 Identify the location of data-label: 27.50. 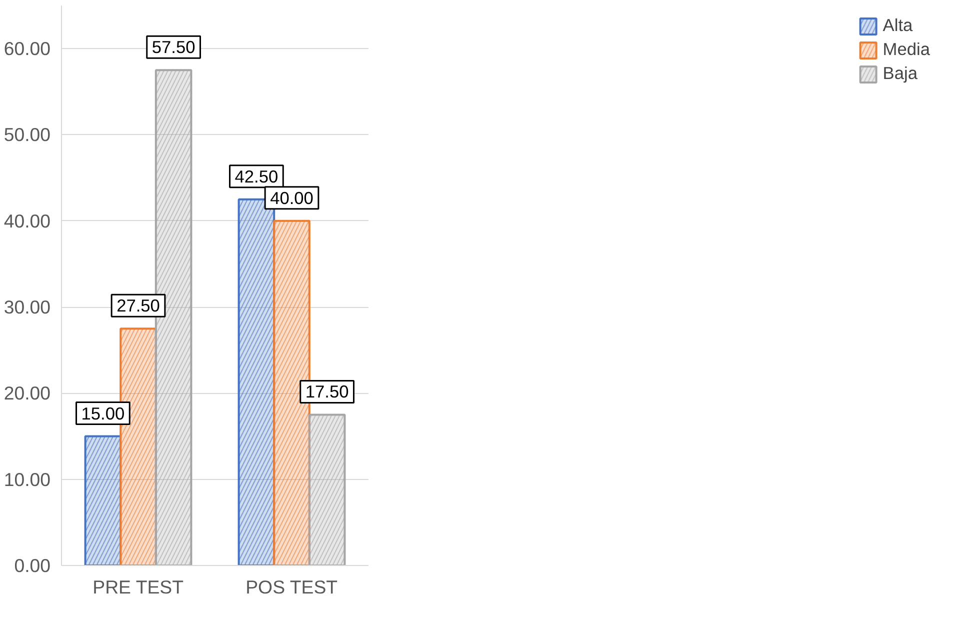
(138, 306).